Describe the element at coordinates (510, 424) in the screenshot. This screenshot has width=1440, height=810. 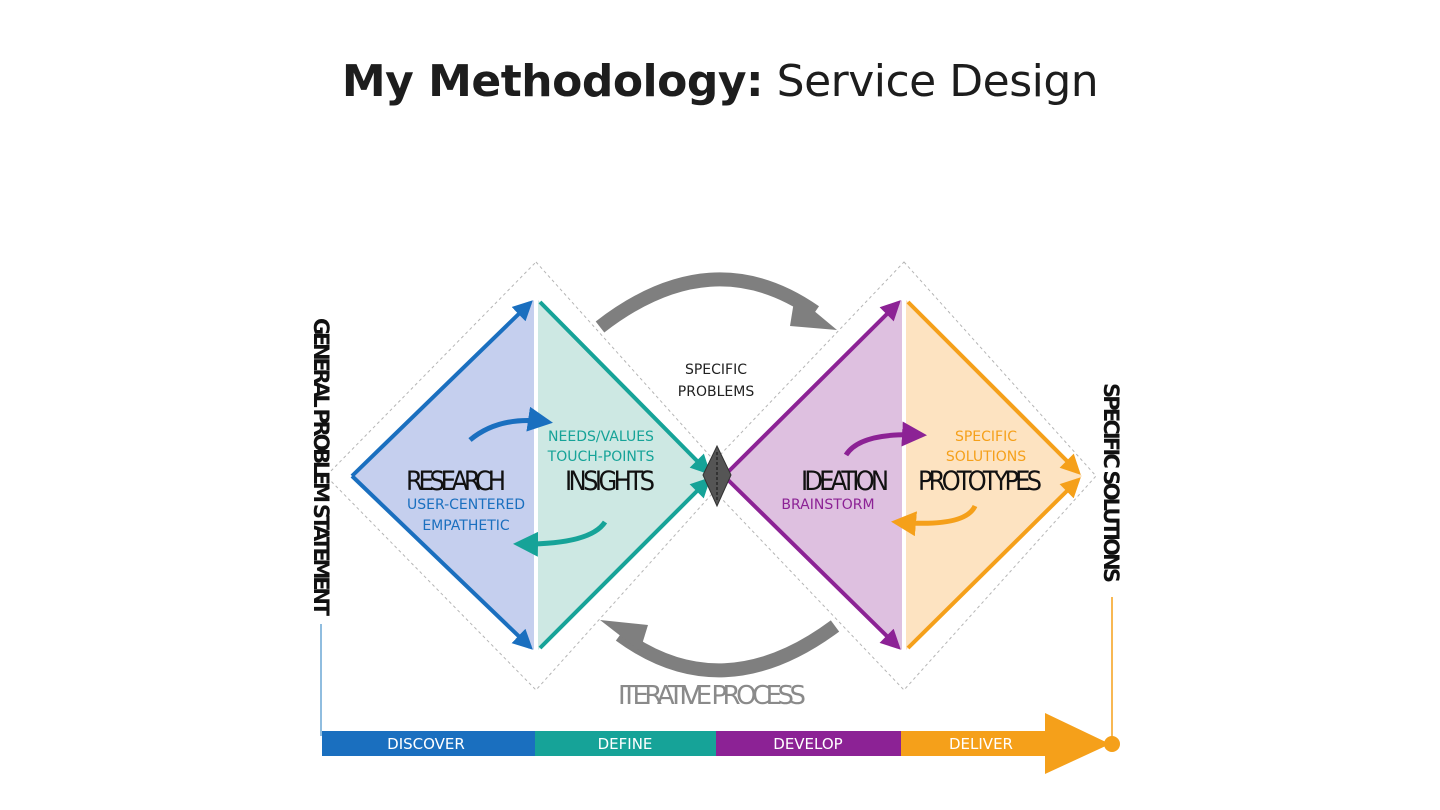
I see `research-curl-arrow` at that location.